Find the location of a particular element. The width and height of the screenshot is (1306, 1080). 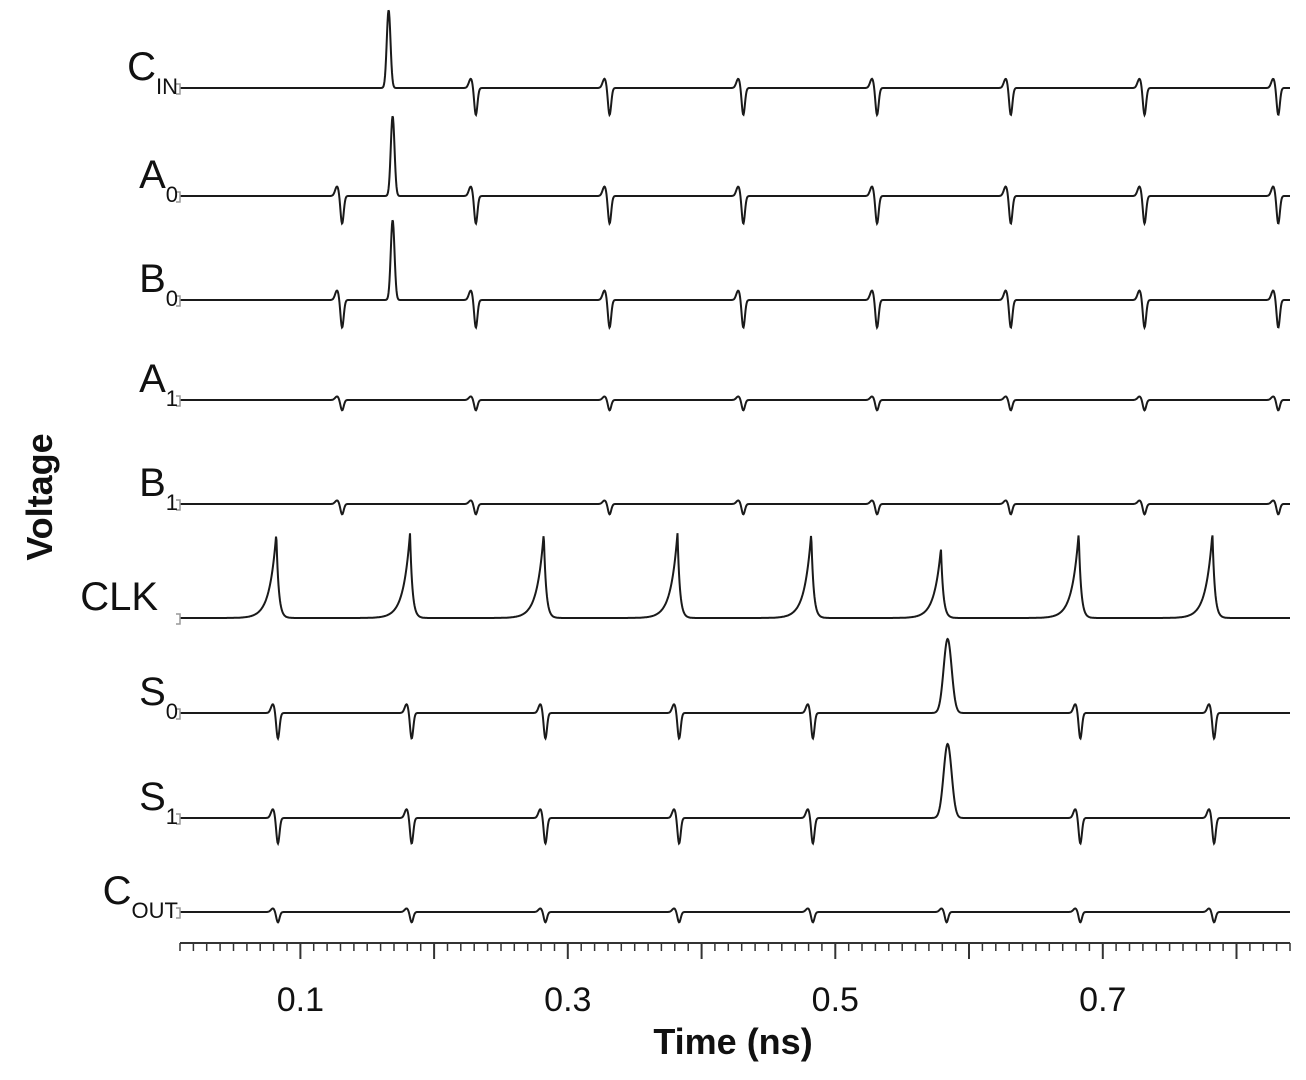

signal-label-s-0: S0 is located at coordinates (158, 697).